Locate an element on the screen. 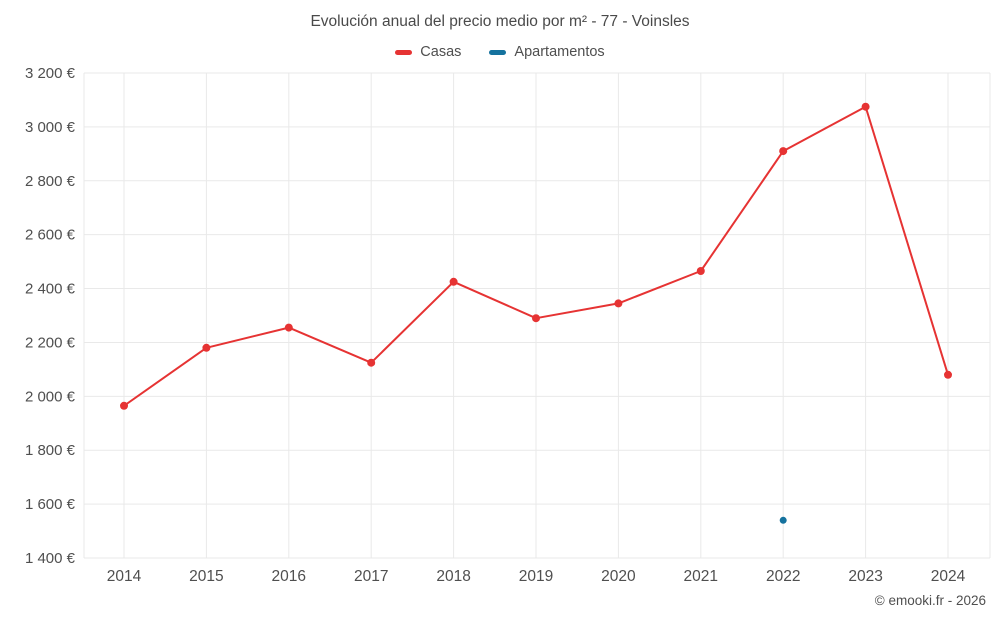  y-axis-tick-label: 2 800 € is located at coordinates (50, 181).